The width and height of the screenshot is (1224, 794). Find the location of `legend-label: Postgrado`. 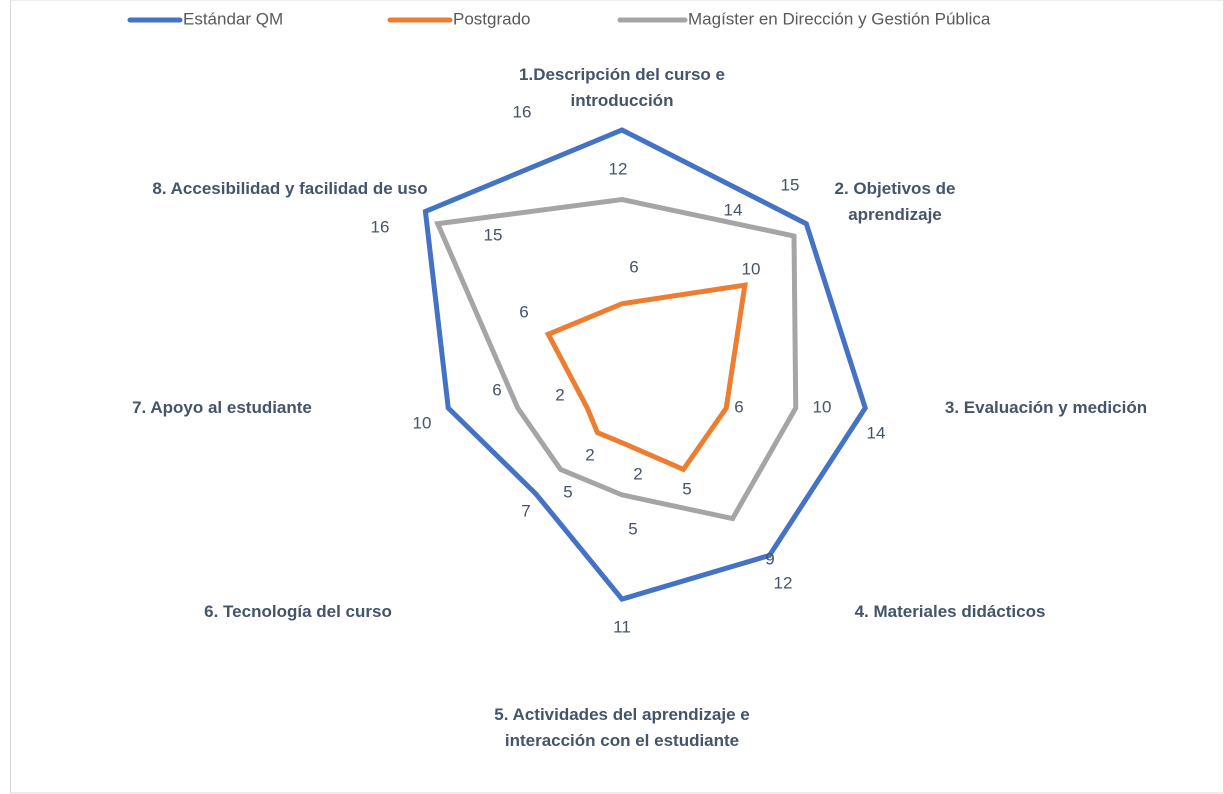

legend-label: Postgrado is located at coordinates (492, 18).